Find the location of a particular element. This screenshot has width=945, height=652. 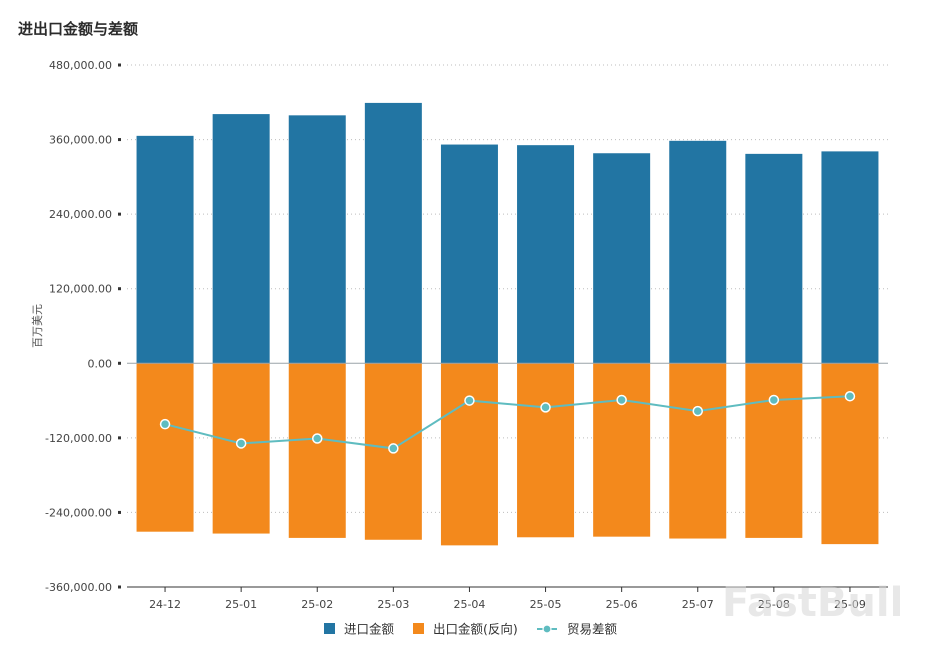

x-tick-label: 25-04 is located at coordinates (469, 604).